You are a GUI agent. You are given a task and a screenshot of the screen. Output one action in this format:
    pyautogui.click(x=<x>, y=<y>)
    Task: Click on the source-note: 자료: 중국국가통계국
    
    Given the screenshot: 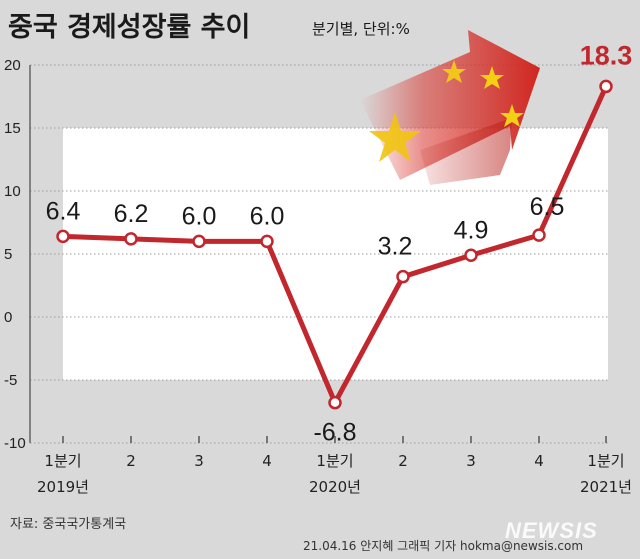 What is the action you would take?
    pyautogui.click(x=68, y=524)
    